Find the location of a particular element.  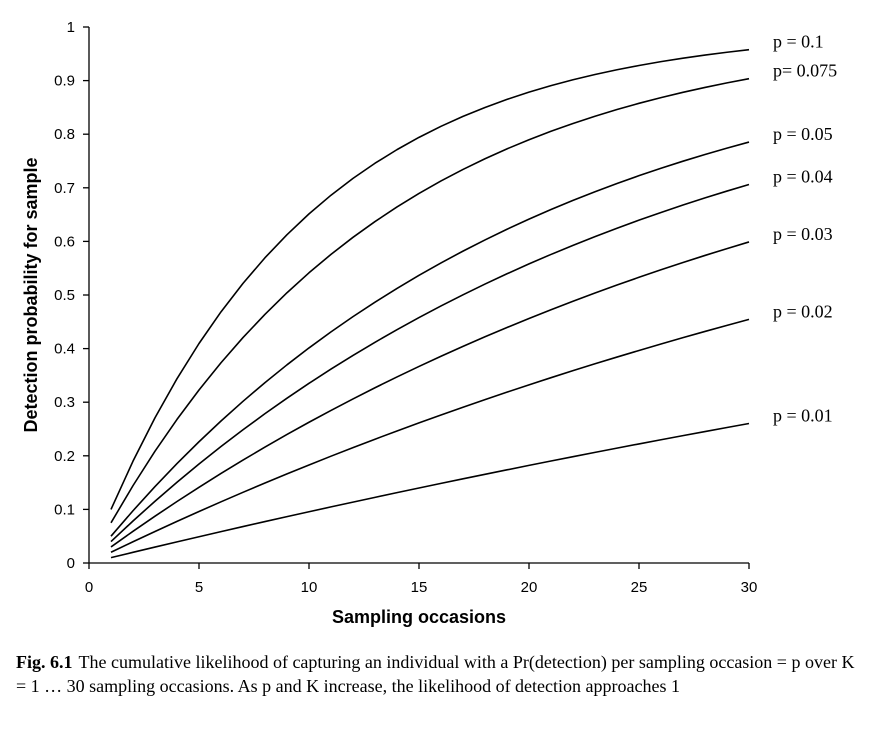

series-label-2: p= 0.075 is located at coordinates (805, 71).